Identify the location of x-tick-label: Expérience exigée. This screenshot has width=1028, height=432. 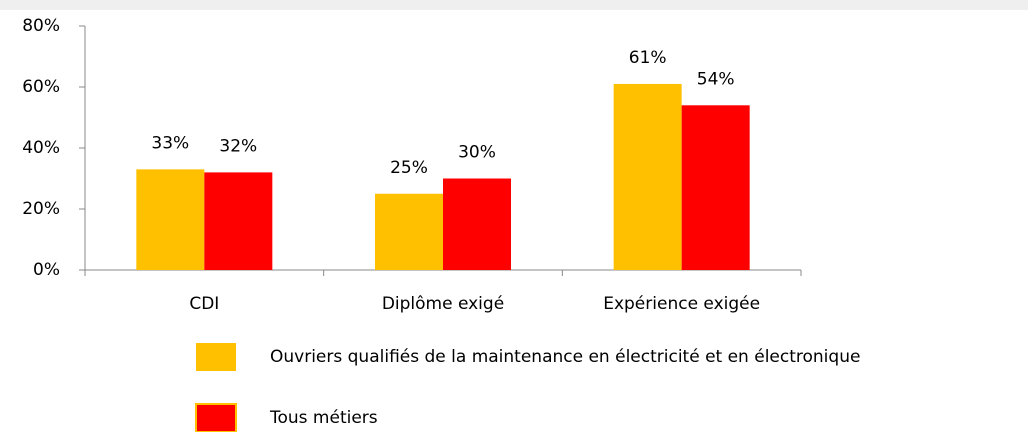
(681, 304).